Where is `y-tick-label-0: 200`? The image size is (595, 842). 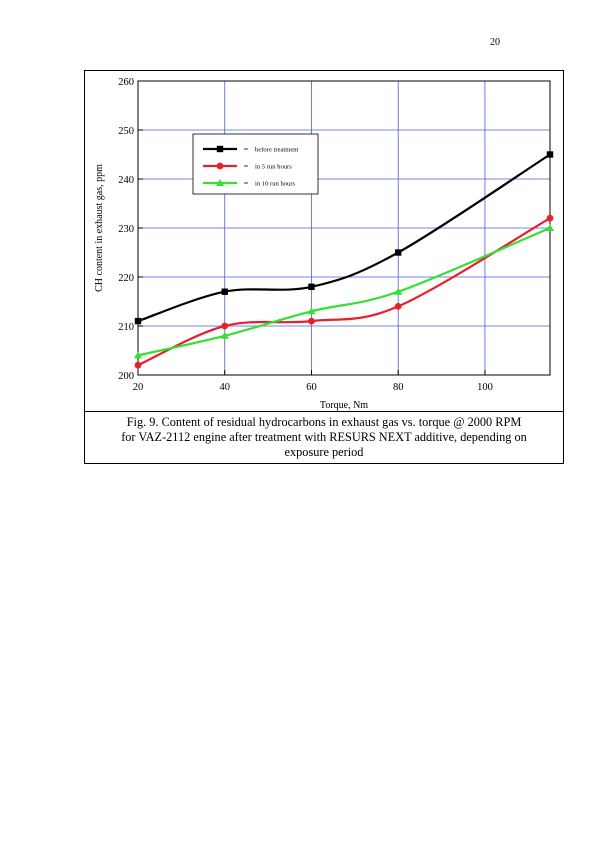
y-tick-label-0: 200 is located at coordinates (126, 376).